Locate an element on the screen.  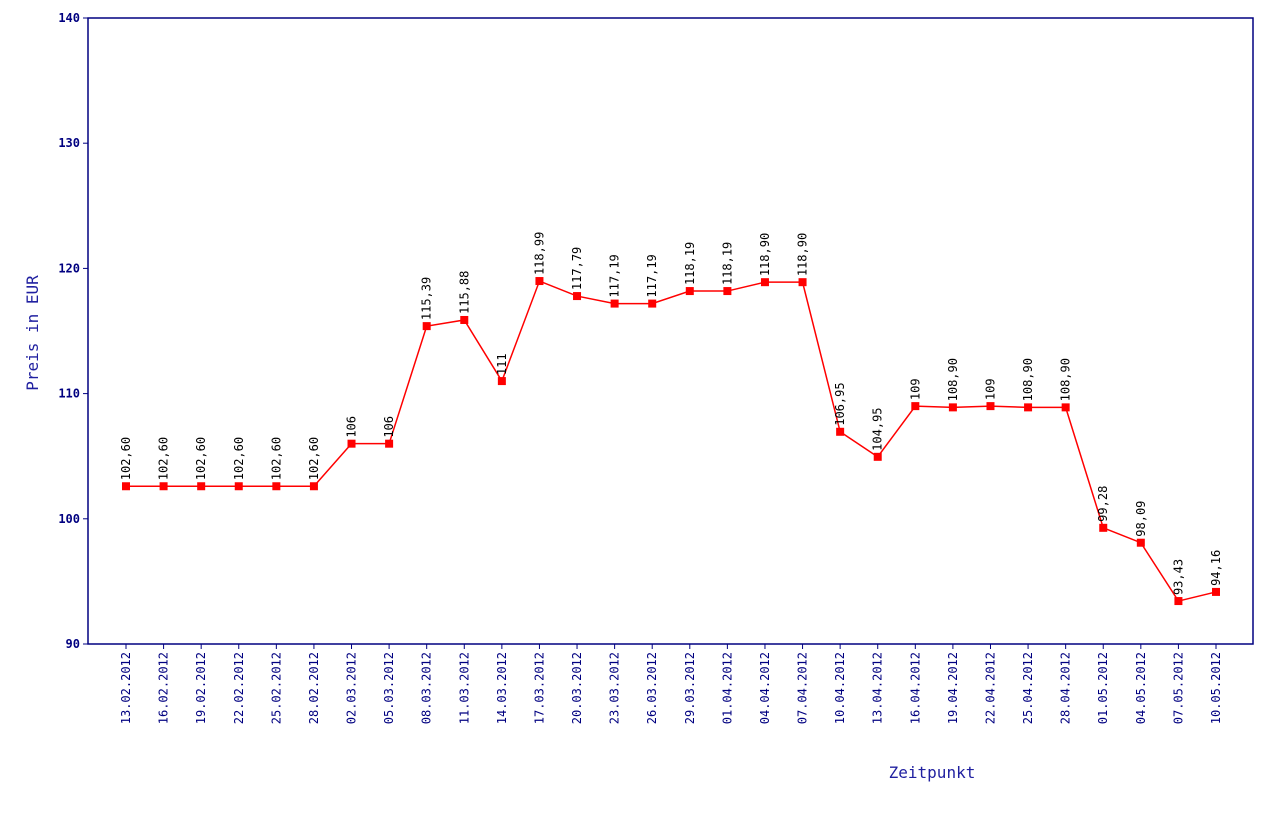
data-label: 117,79 is located at coordinates (577, 268).